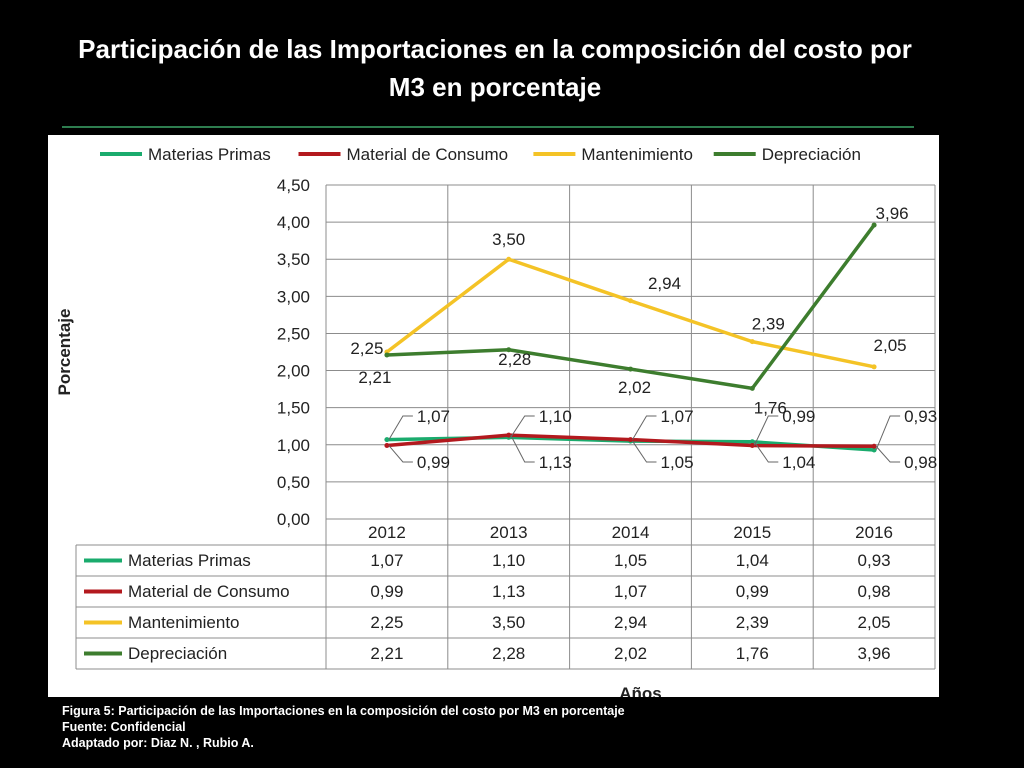 Image resolution: width=1024 pixels, height=768 pixels. Describe the element at coordinates (387, 532) in the screenshot. I see `x-tick-label: 2012` at that location.